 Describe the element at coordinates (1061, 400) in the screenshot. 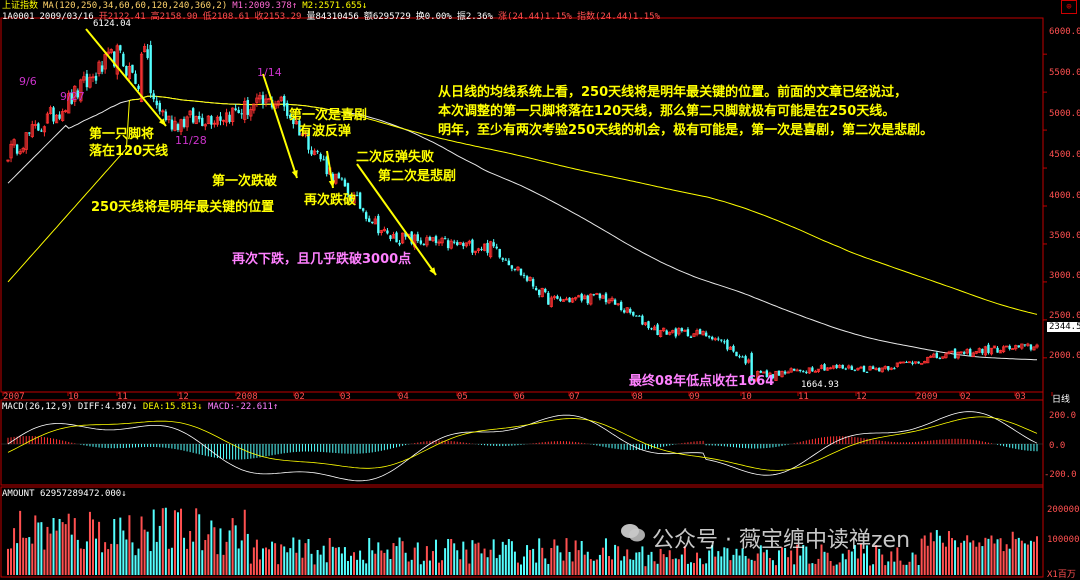

I see `x-tick-label: 日线` at that location.